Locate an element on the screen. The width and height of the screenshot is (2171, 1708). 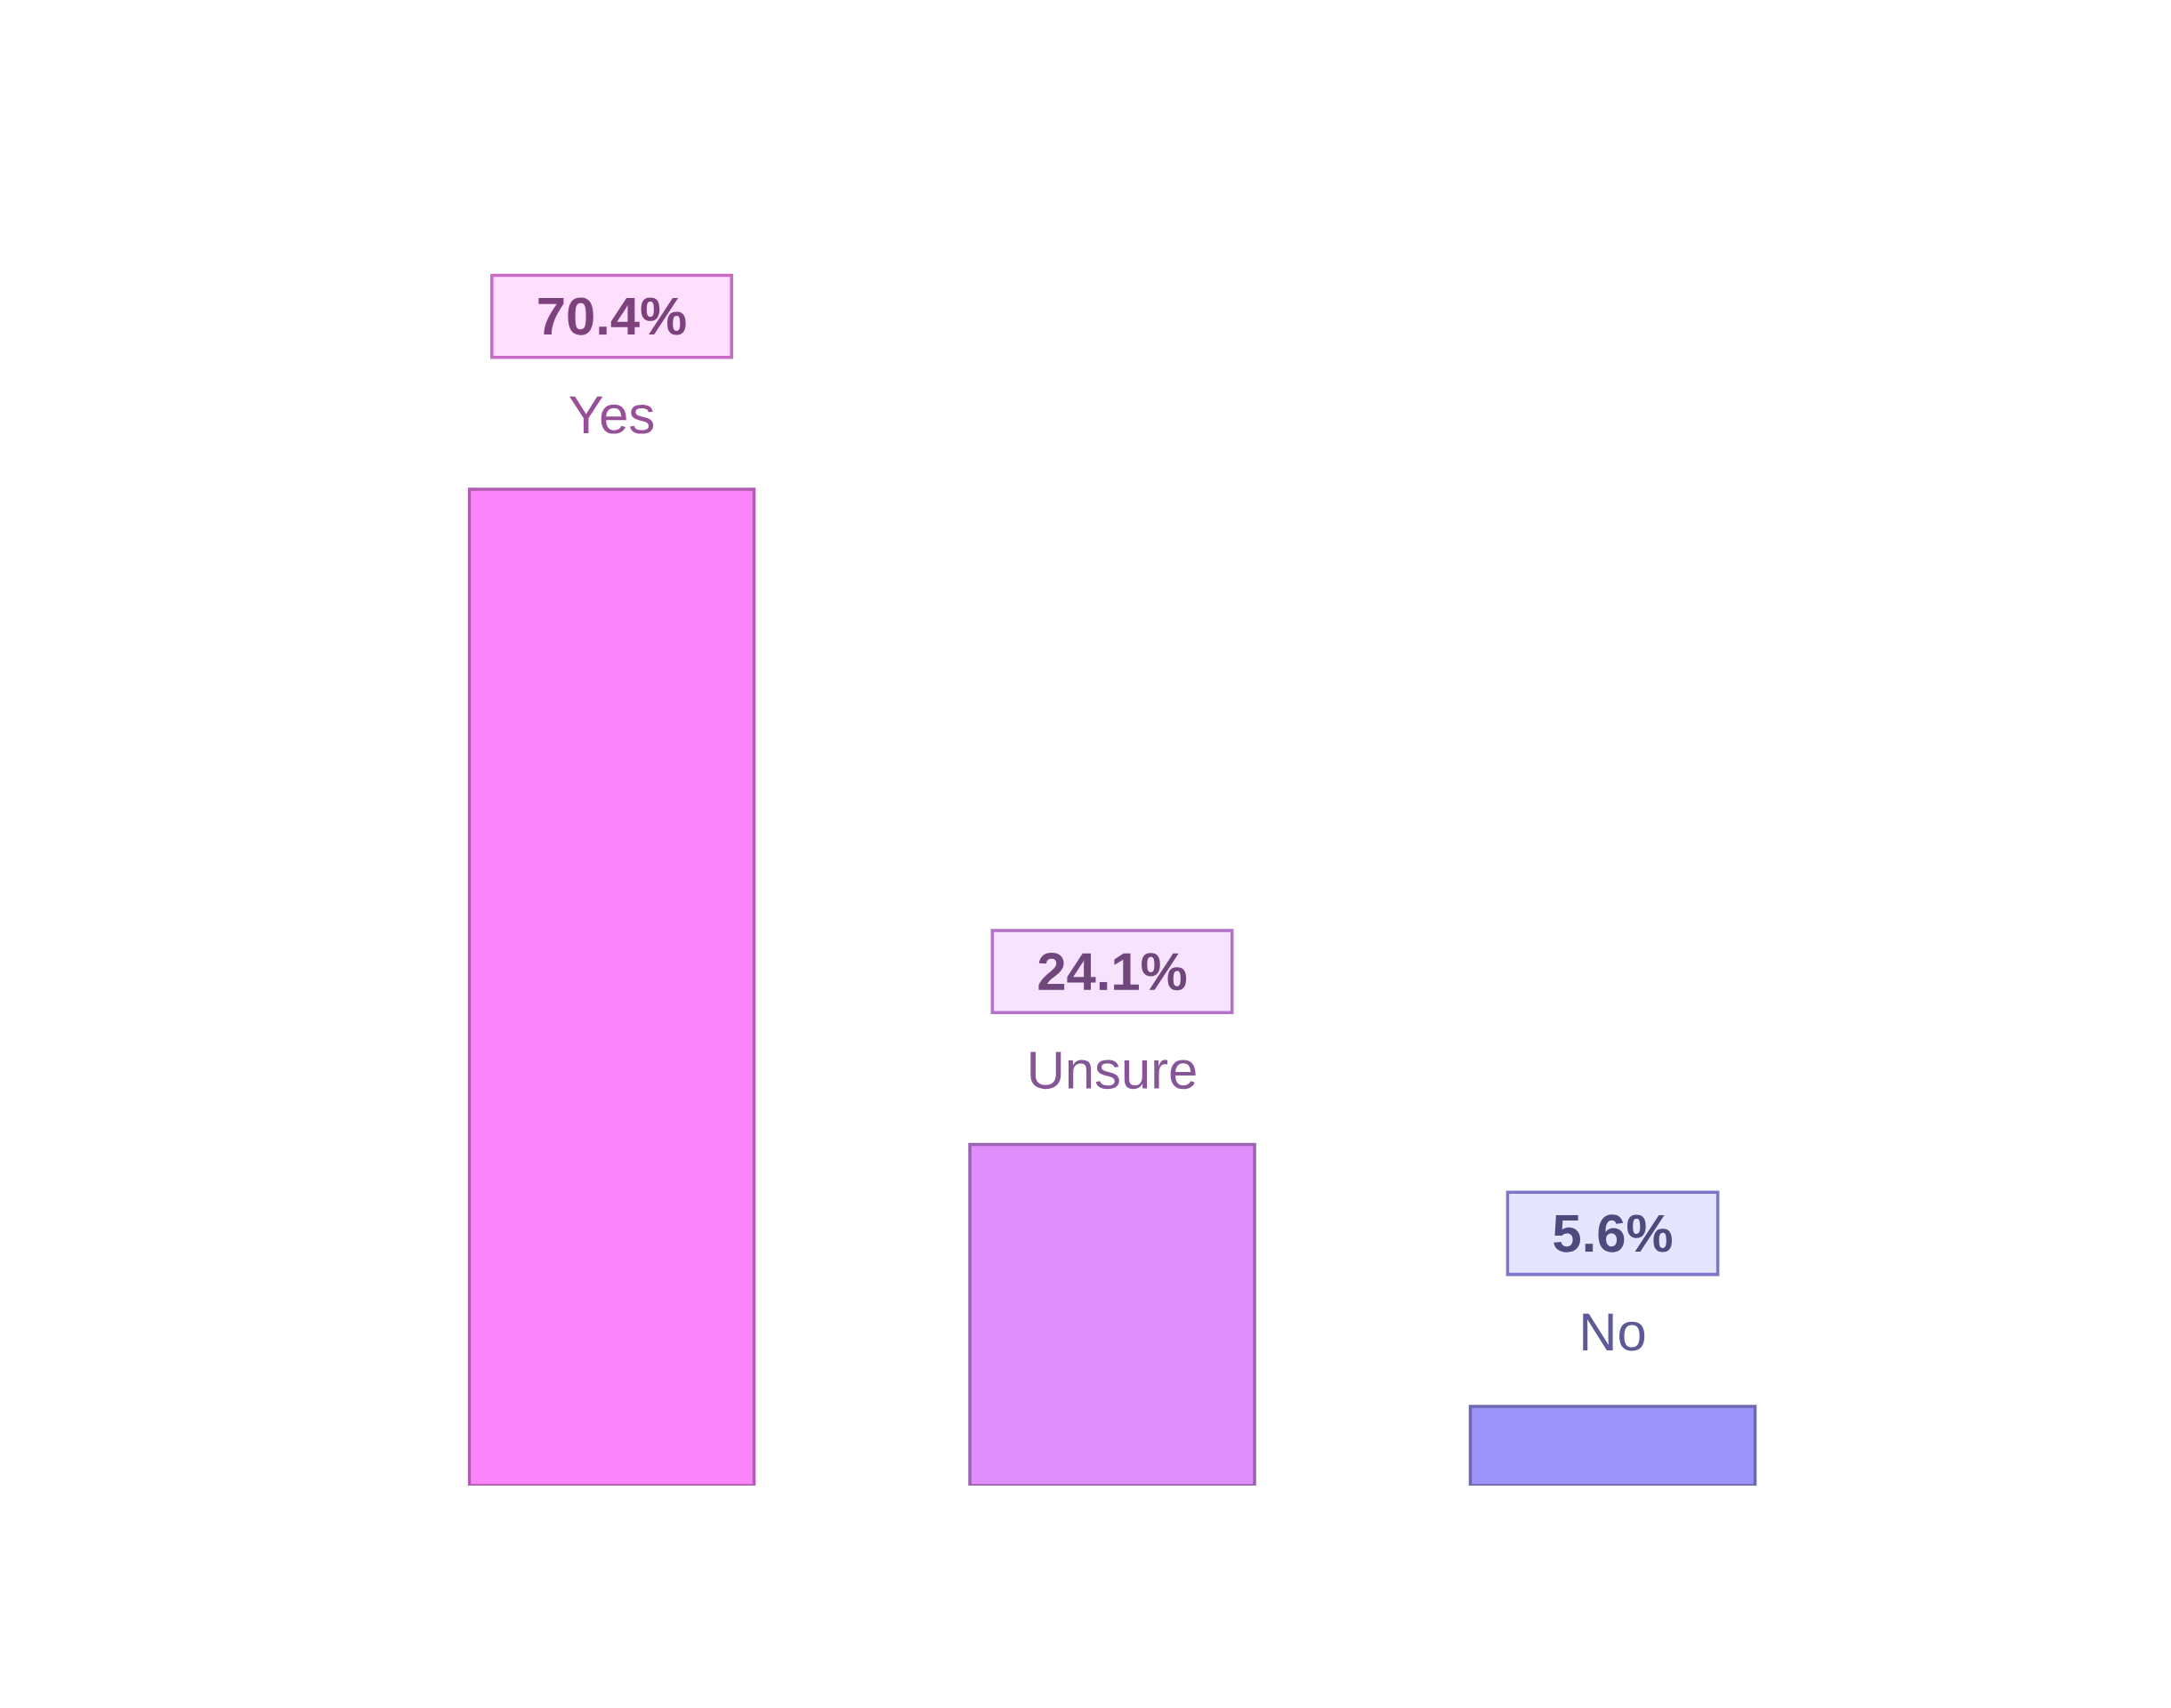
x-tick-label: Unsure is located at coordinates (1113, 1070).